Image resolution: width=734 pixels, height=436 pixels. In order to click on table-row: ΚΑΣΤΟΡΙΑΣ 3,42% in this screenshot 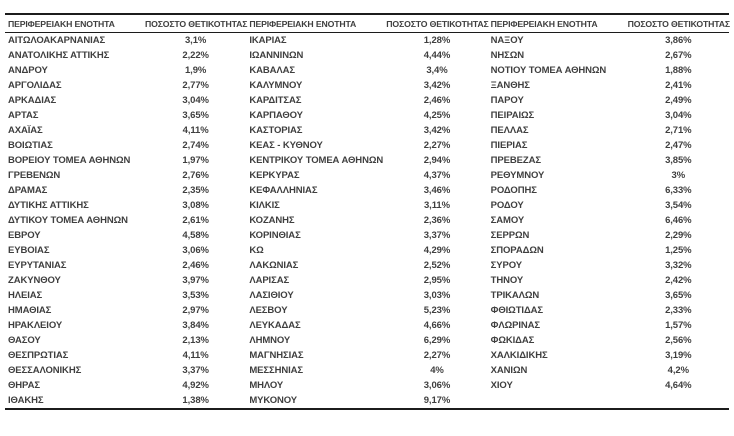, I will do `click(366, 130)`.